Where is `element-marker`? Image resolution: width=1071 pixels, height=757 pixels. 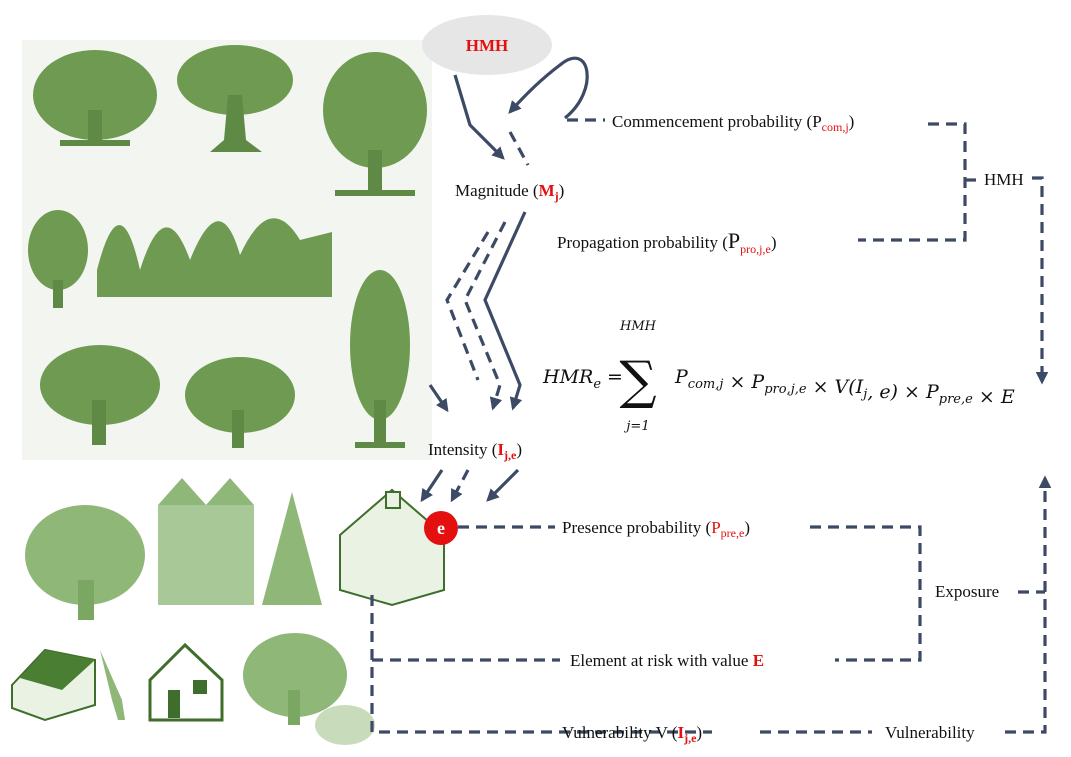
element-marker is located at coordinates (441, 528).